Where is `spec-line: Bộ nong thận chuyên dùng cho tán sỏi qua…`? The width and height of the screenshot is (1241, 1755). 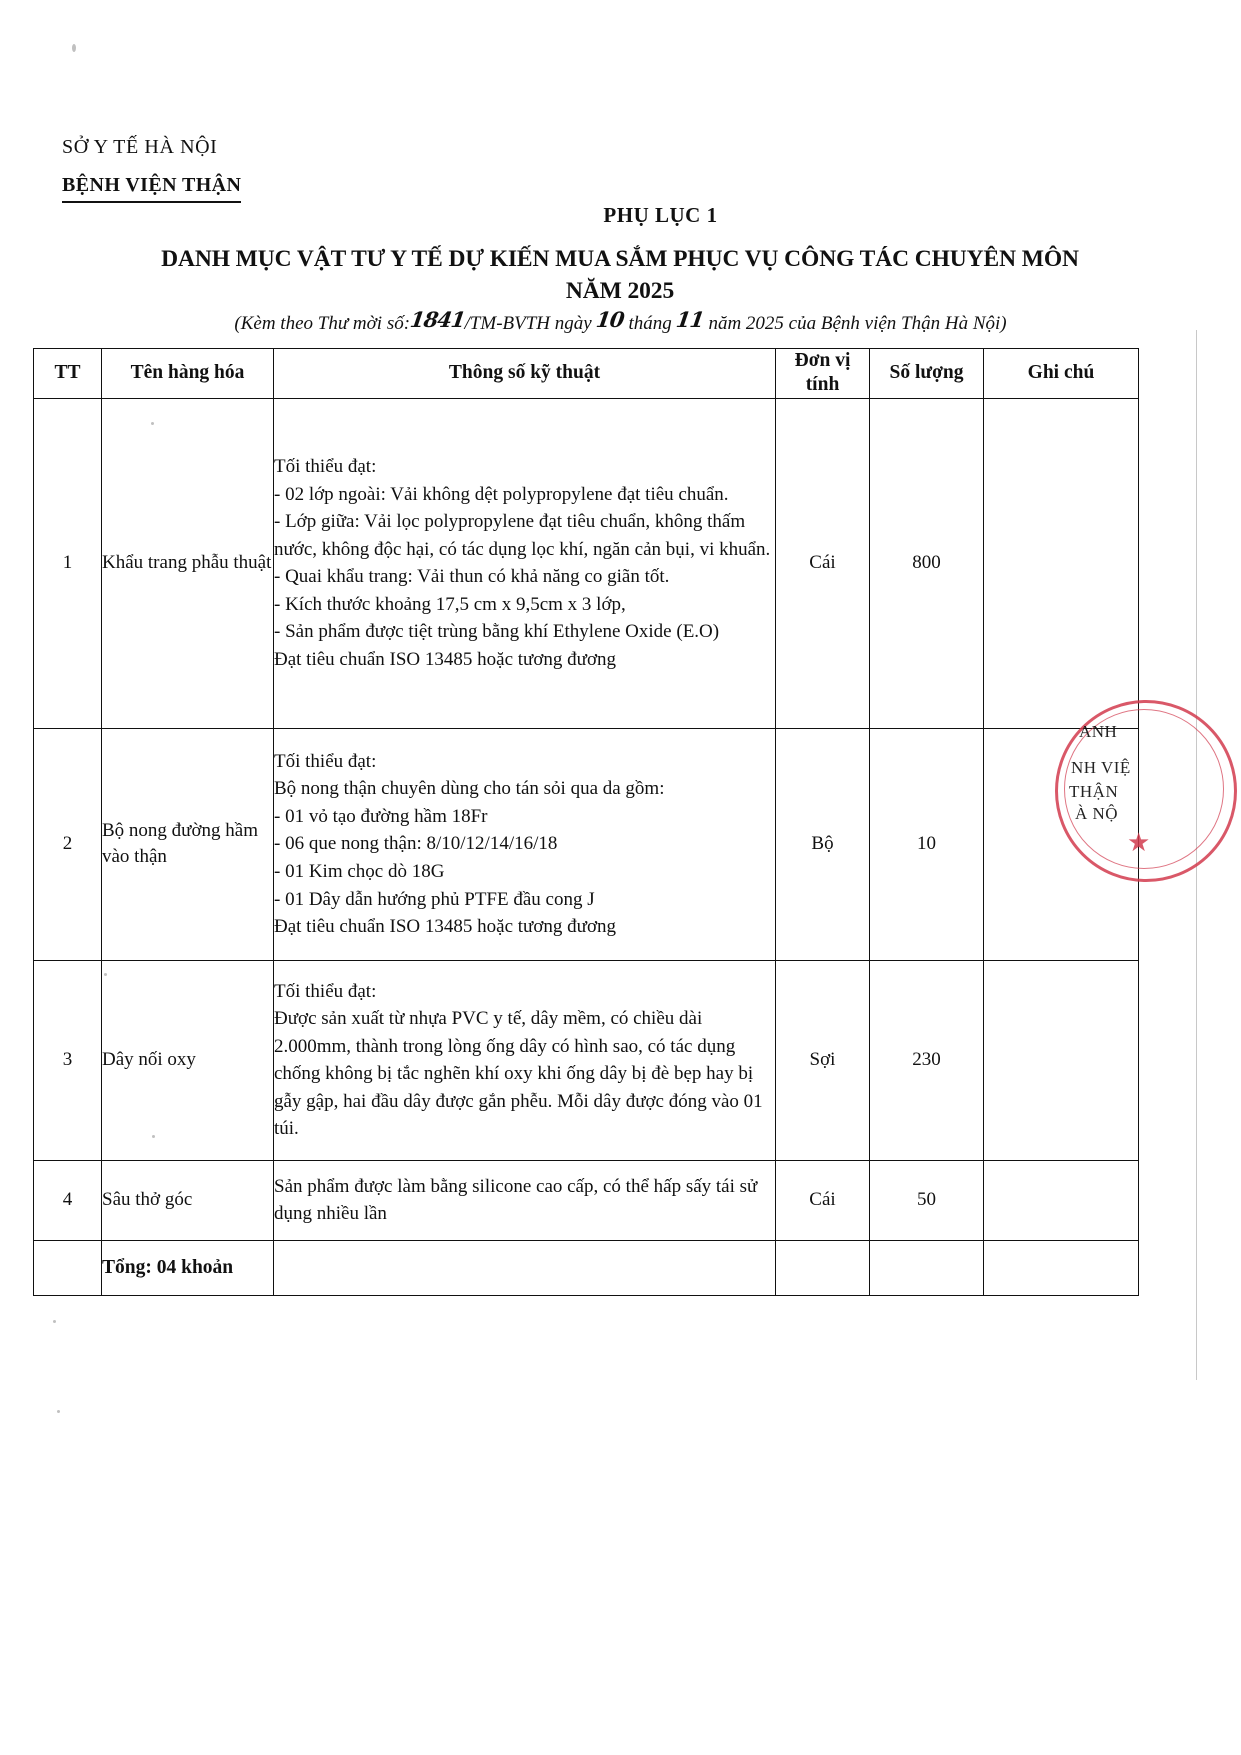
spec-line: Bộ nong thận chuyên dùng cho tán sỏi qua… is located at coordinates (469, 789).